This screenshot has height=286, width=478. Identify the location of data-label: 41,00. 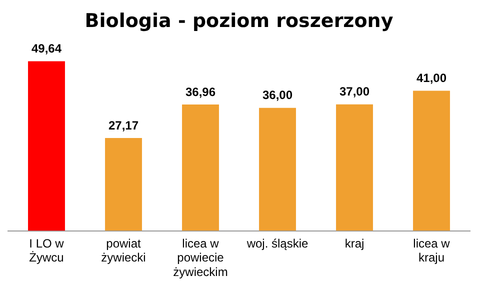
(431, 78).